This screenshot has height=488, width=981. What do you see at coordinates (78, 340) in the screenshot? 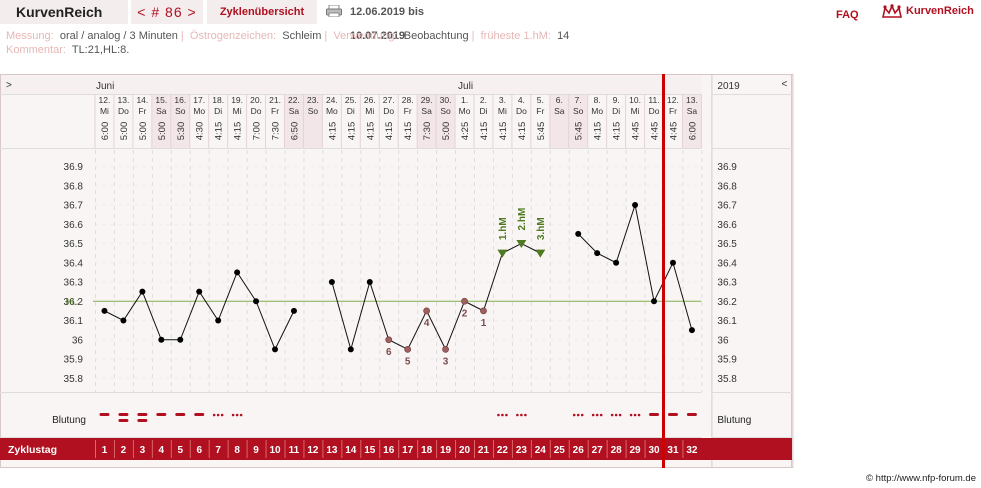
I see `temp-axis-label-left: 36` at bounding box center [78, 340].